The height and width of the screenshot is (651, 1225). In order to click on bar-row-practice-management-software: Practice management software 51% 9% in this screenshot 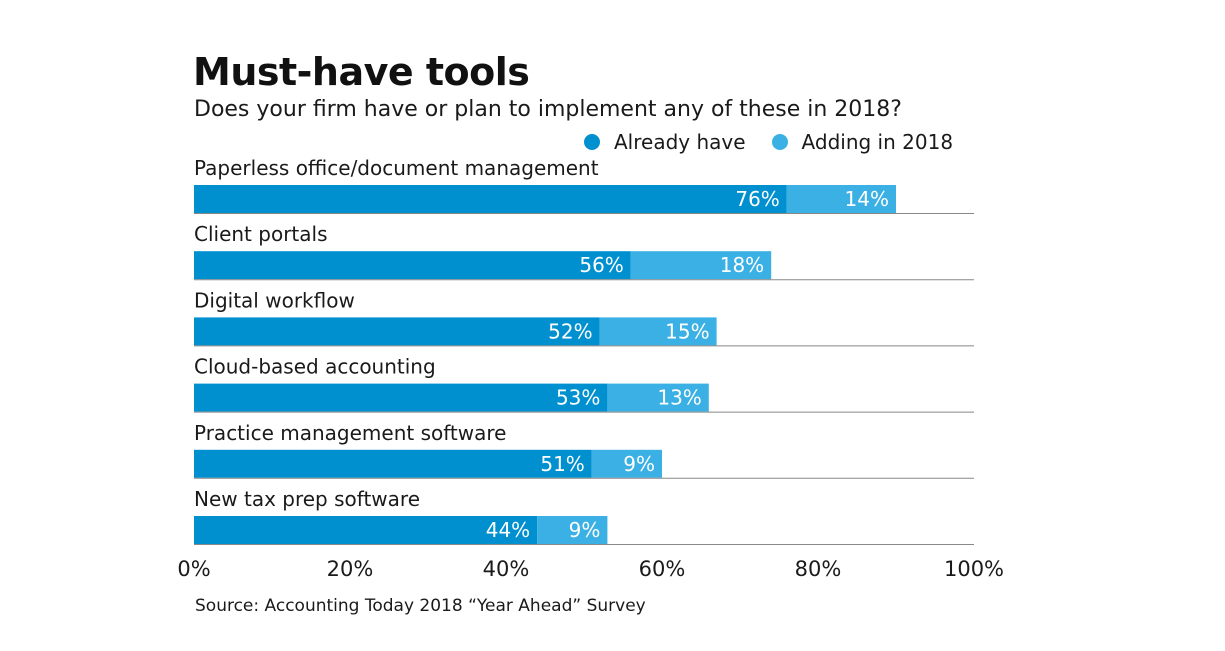, I will do `click(584, 450)`.